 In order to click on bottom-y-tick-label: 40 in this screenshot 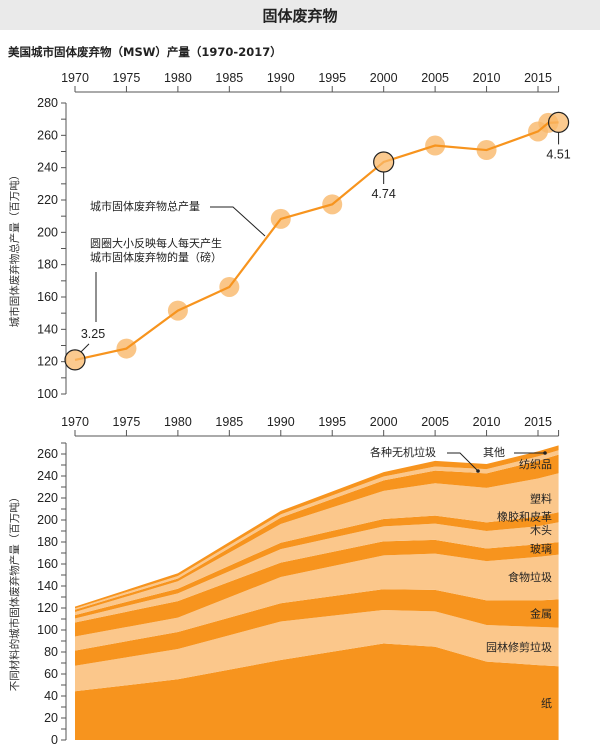, I will do `click(51, 696)`.